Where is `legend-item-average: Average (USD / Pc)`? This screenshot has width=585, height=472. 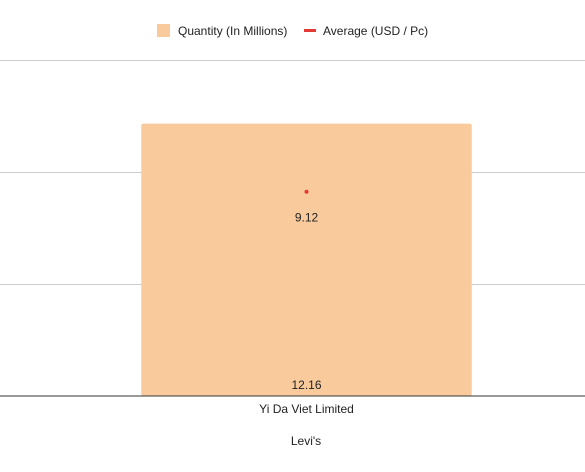 legend-item-average: Average (USD / Pc) is located at coordinates (366, 31).